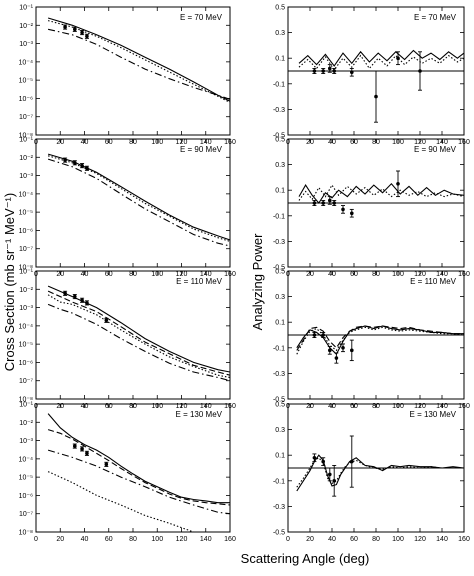  Describe the element at coordinates (26, 194) in the screenshot. I see `y-tick-label-2-3: 10⁻⁴` at that location.